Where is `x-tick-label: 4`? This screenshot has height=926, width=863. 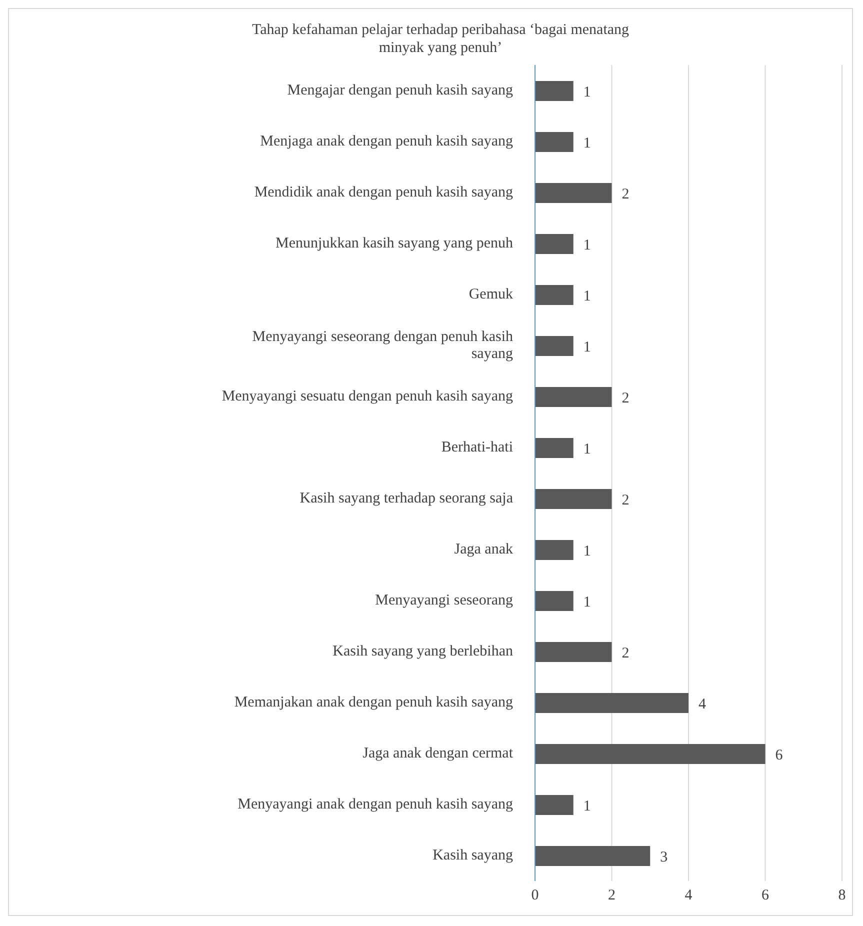 x-tick-label: 4 is located at coordinates (688, 896).